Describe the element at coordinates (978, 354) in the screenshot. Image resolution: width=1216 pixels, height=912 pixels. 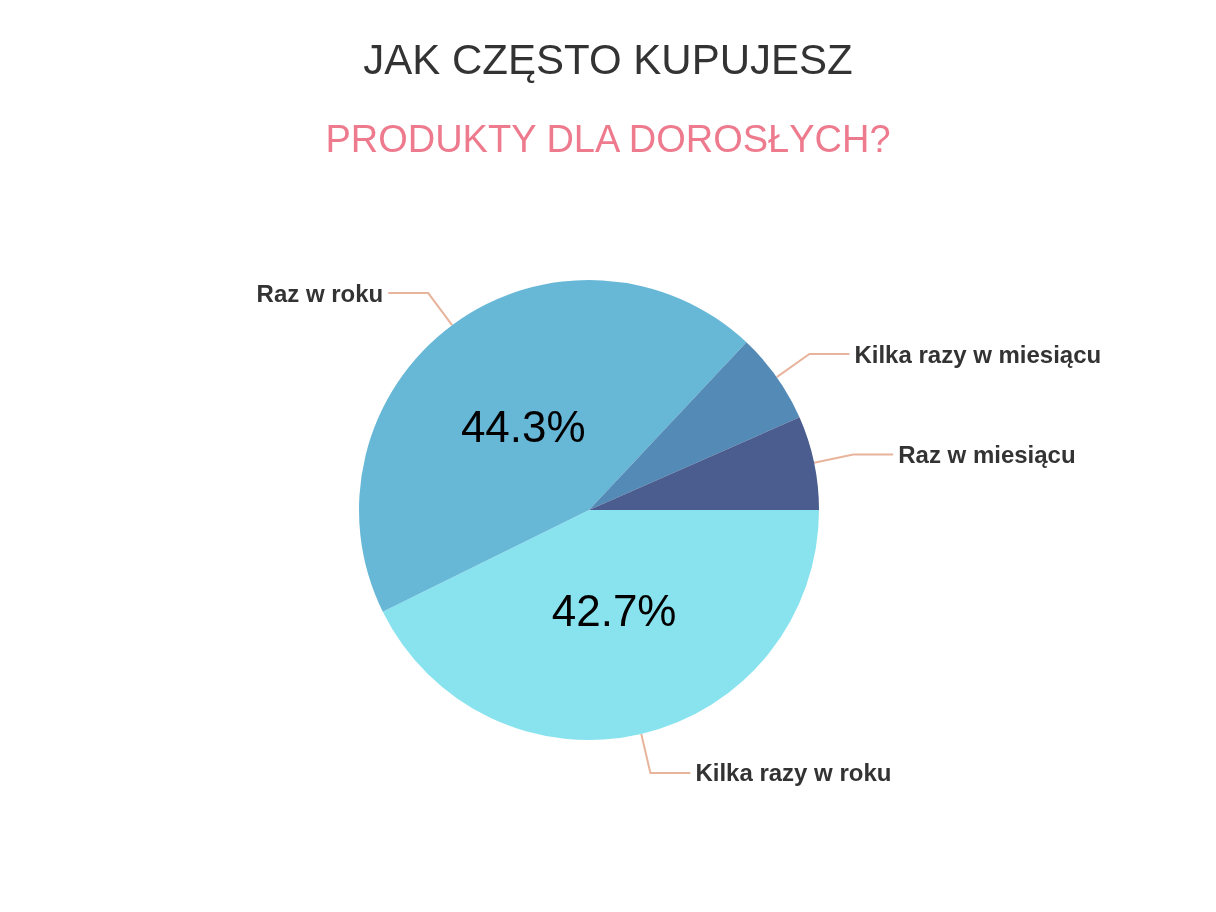
I see `slice-label: Kilka razy w miesiącu` at that location.